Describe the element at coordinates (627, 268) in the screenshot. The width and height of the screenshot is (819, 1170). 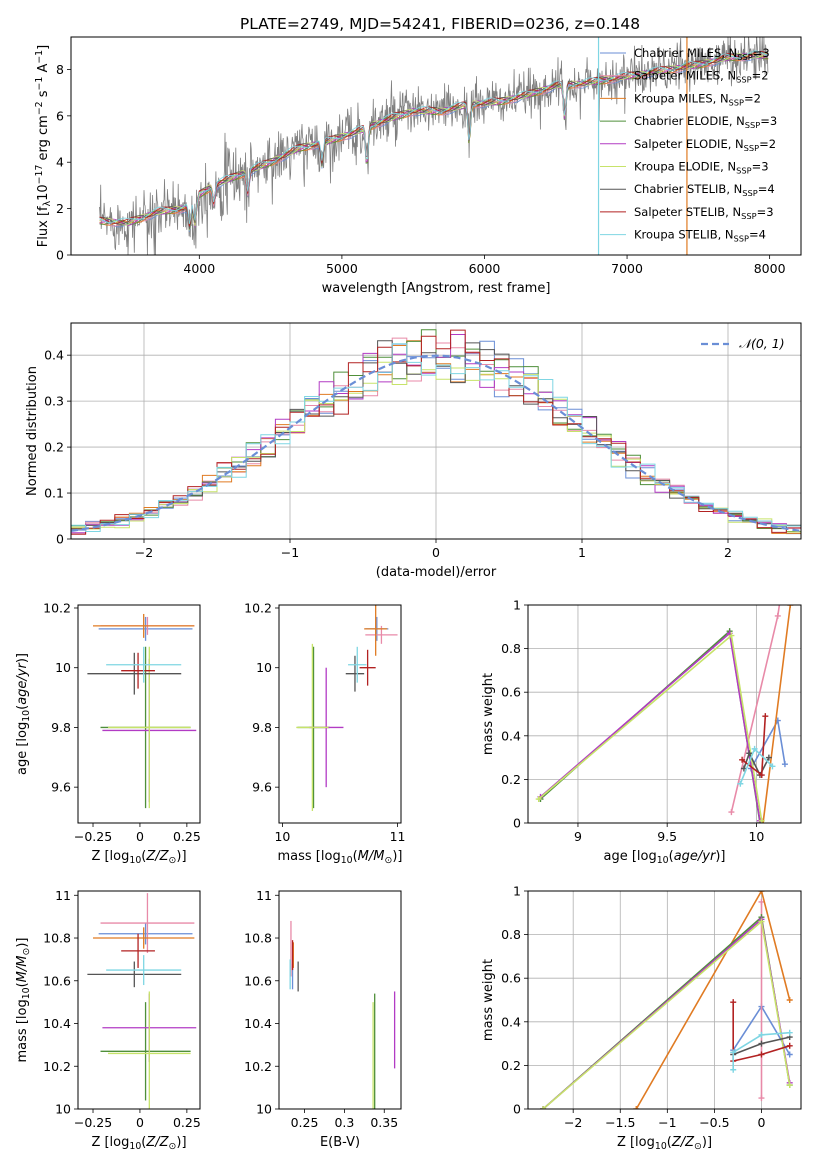
I see `x-tick-label: 7000` at that location.